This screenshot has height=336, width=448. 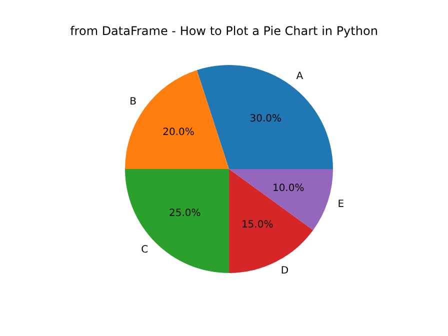 I want to click on slice-label: E, so click(x=341, y=204).